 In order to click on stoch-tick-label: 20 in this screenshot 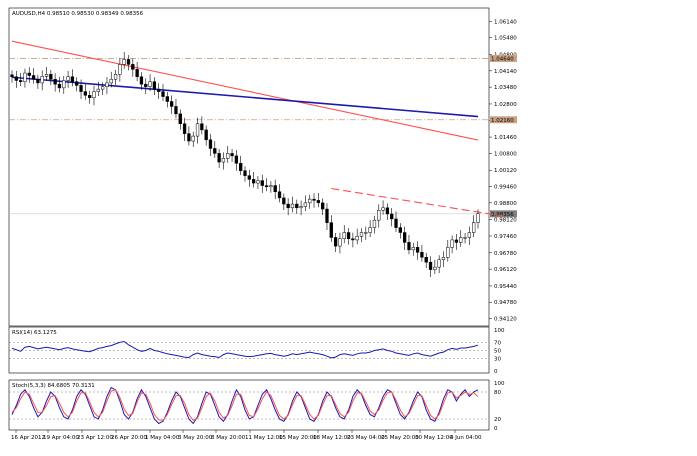, I will do `click(497, 420)`.